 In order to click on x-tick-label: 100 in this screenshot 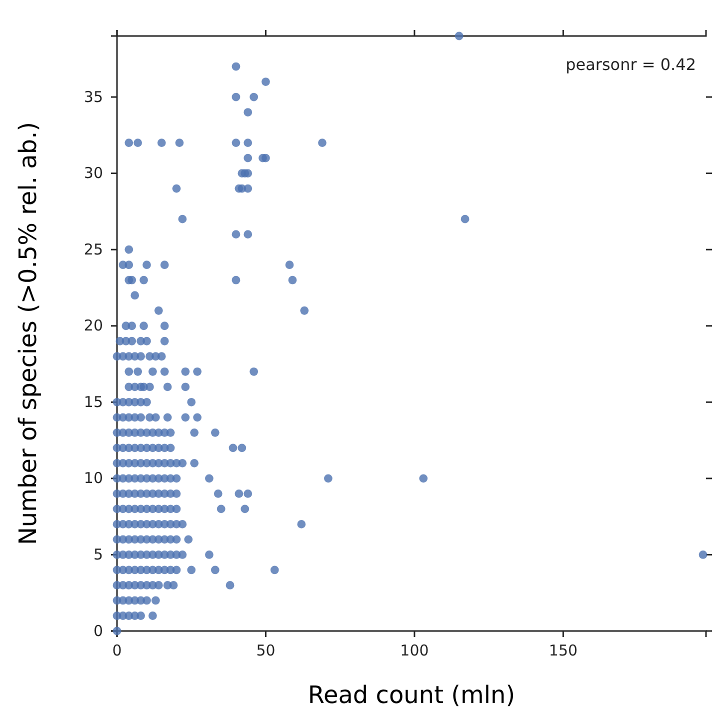, I will do `click(414, 651)`.